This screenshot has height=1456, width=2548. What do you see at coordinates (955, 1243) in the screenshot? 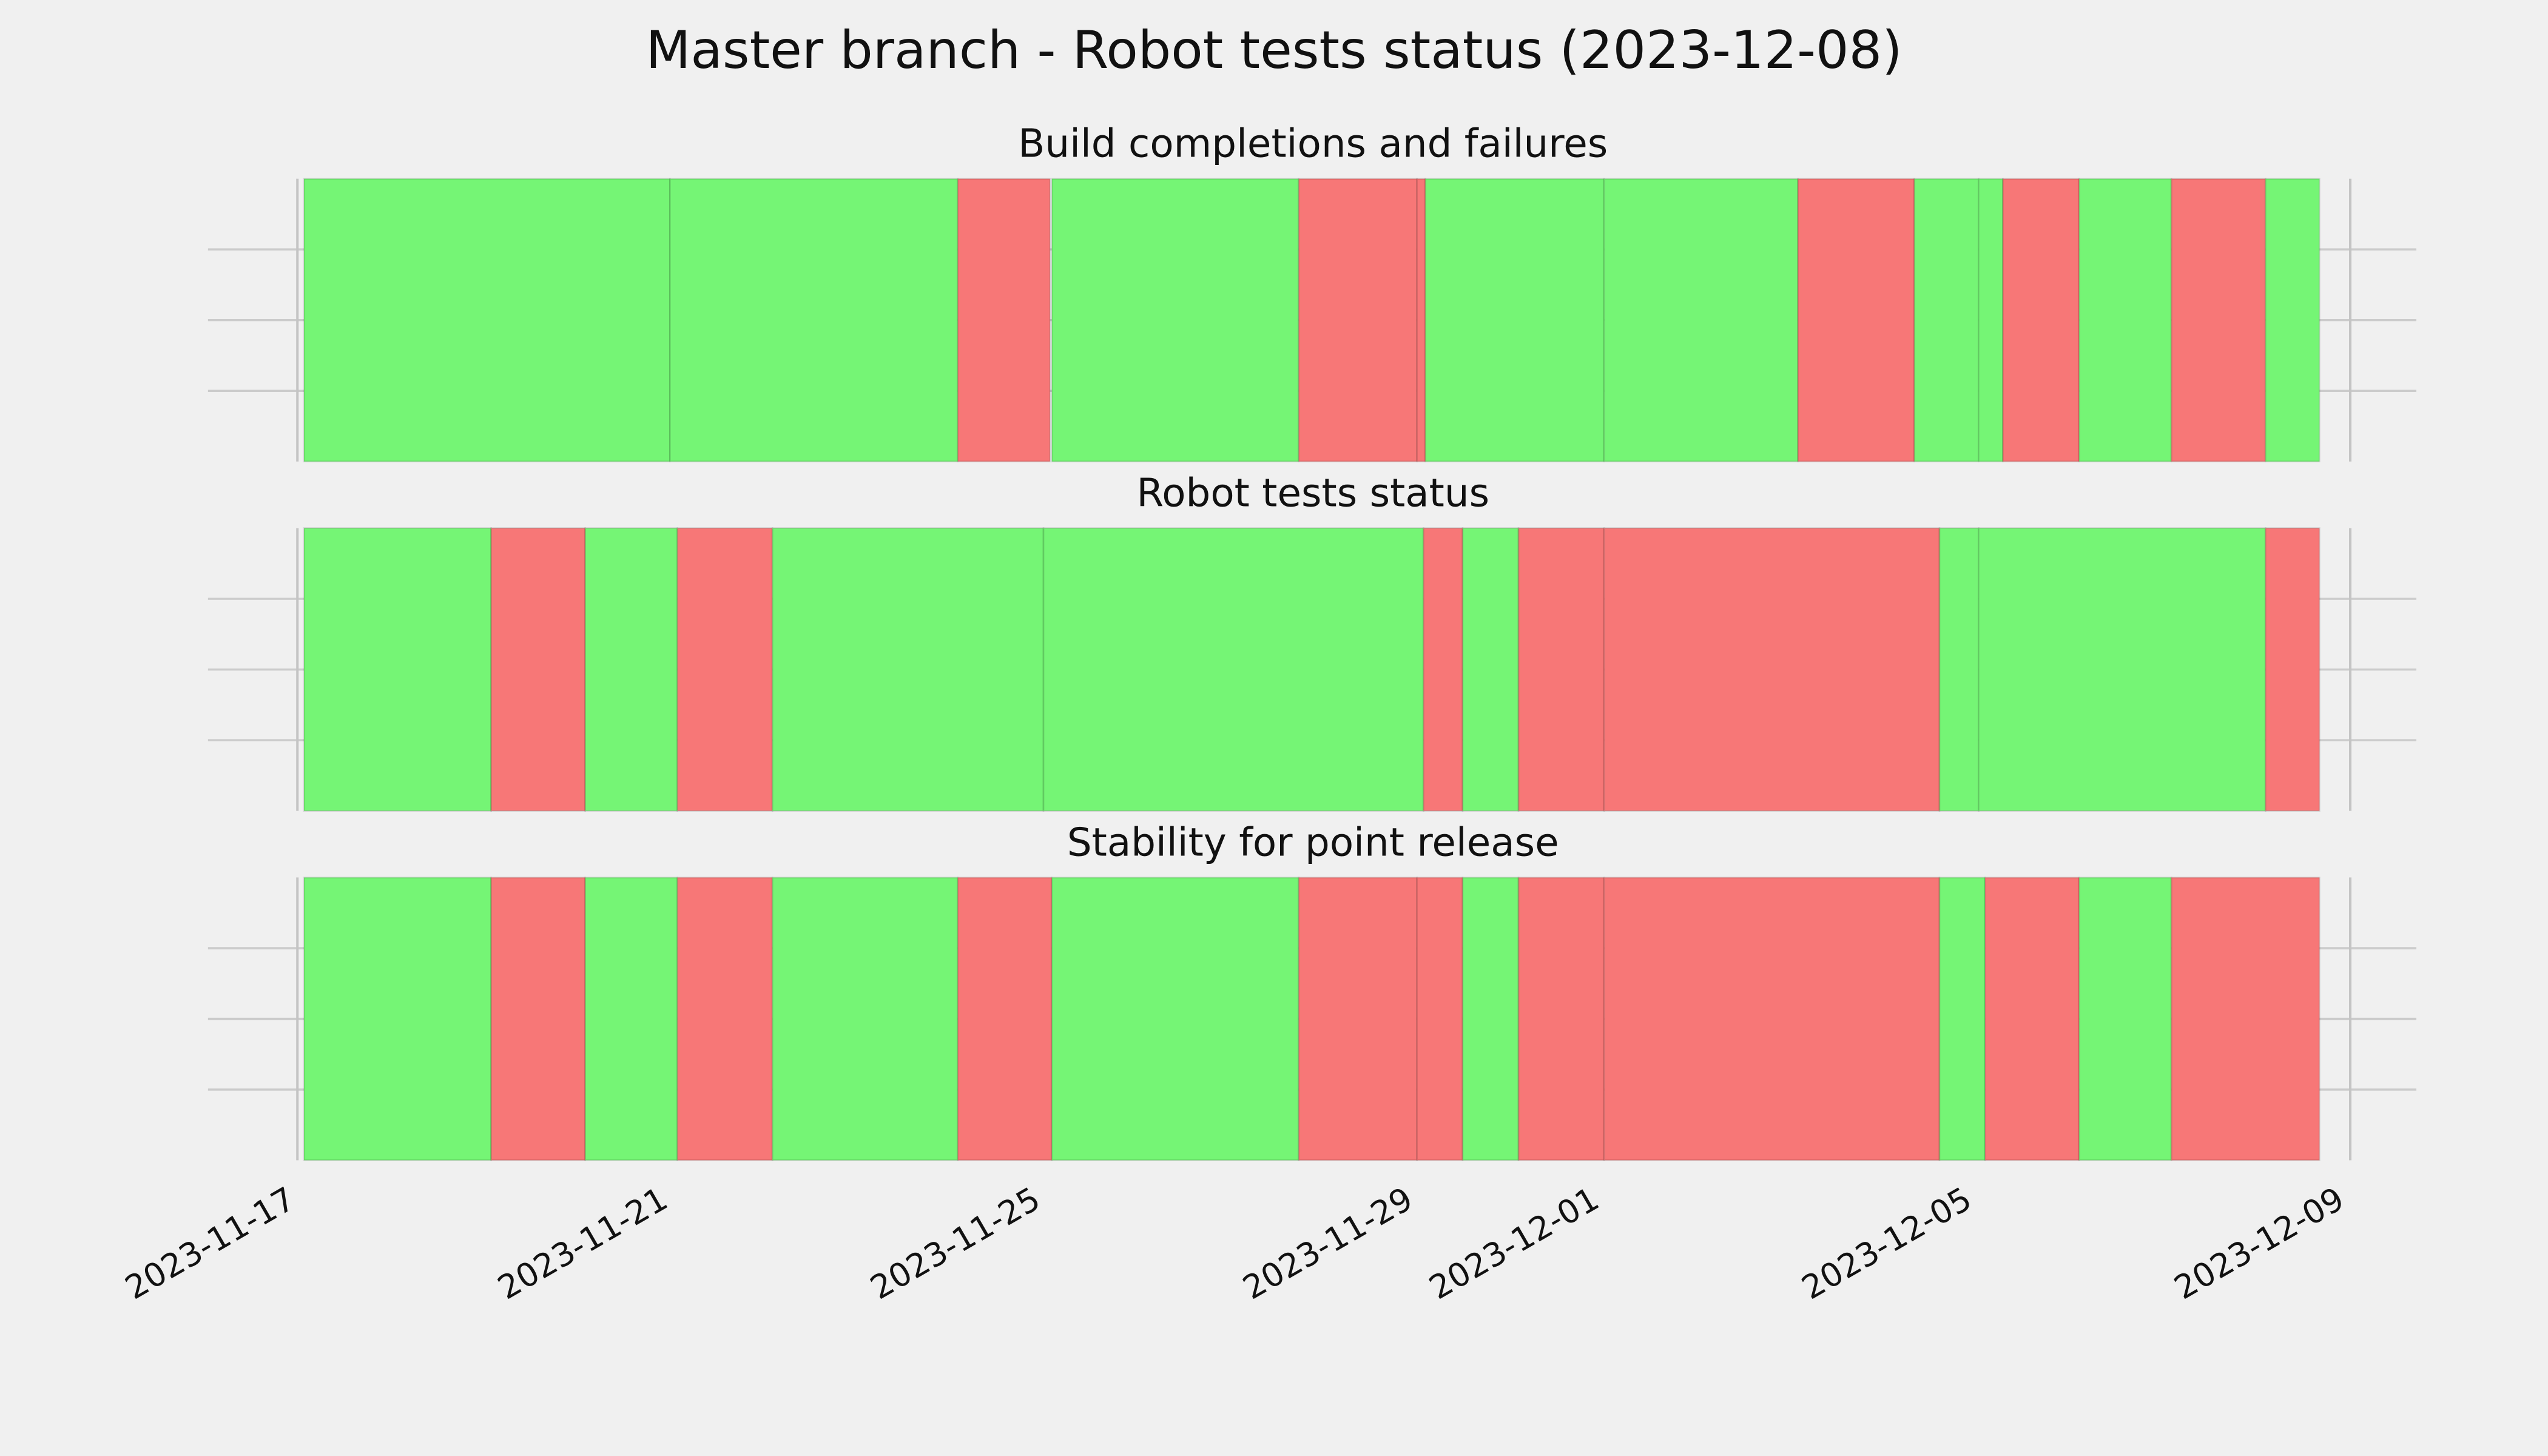
I see `x-tick-label: 2023-11-25` at bounding box center [955, 1243].